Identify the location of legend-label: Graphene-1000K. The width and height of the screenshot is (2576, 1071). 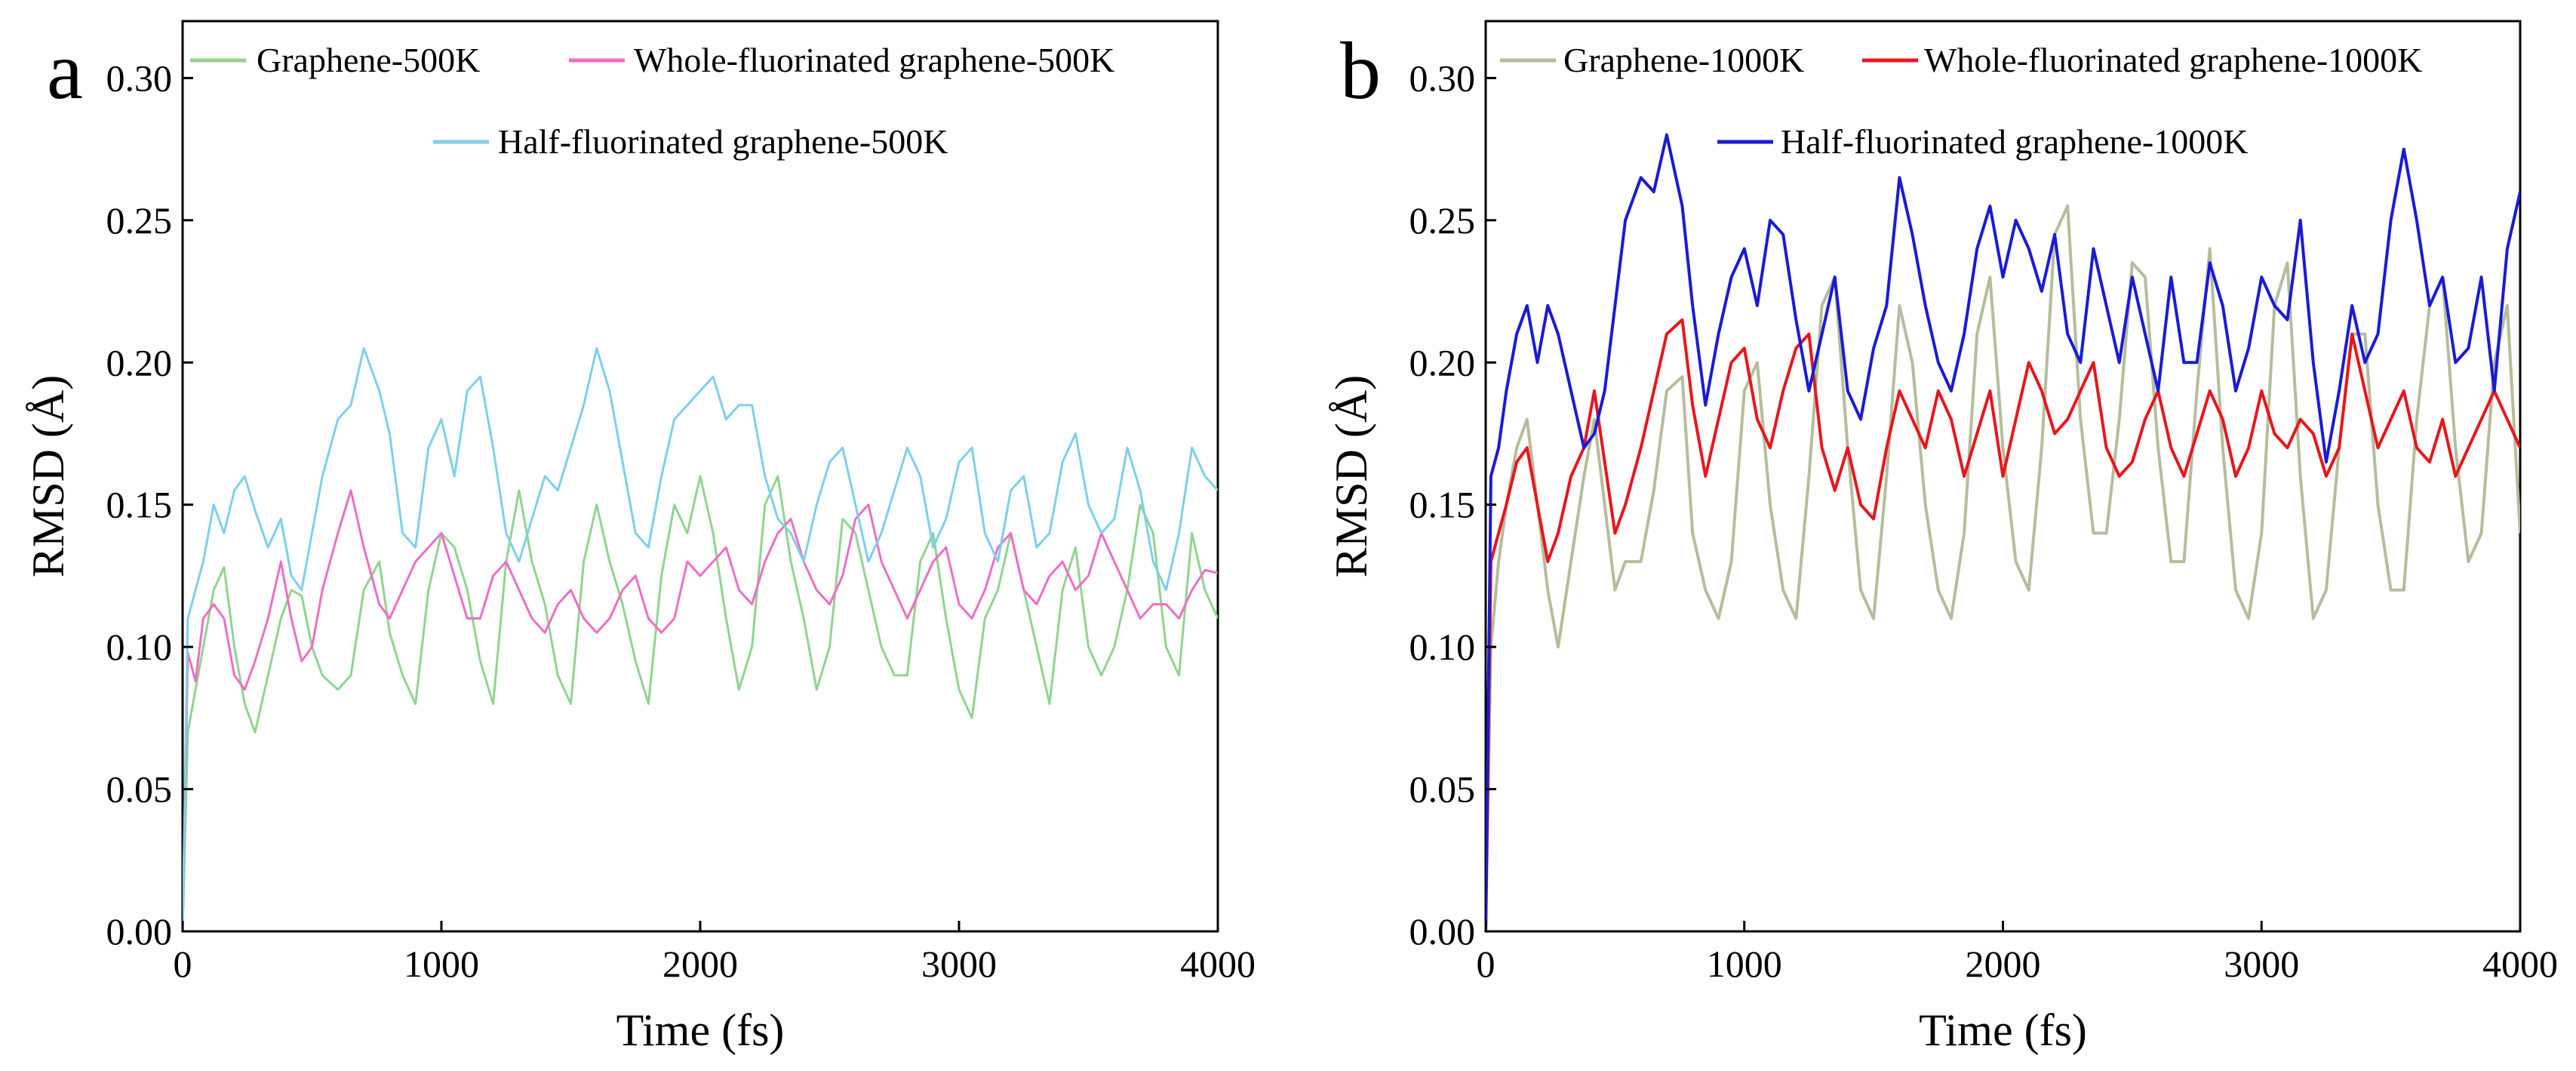
(1683, 60).